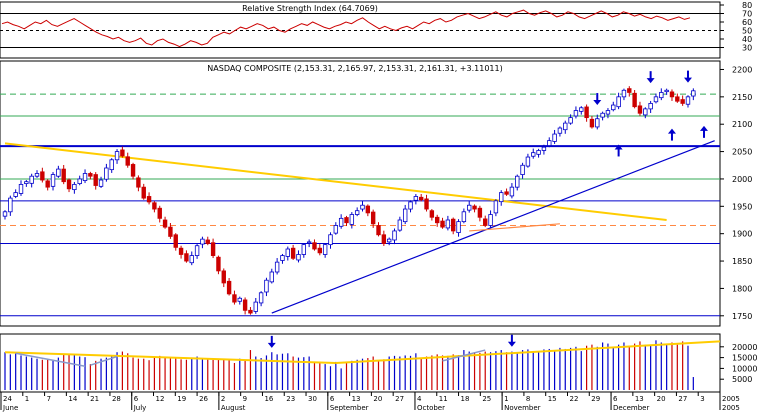 The height and width of the screenshot is (412, 770). I want to click on volume-trendlines, so click(362, 353).